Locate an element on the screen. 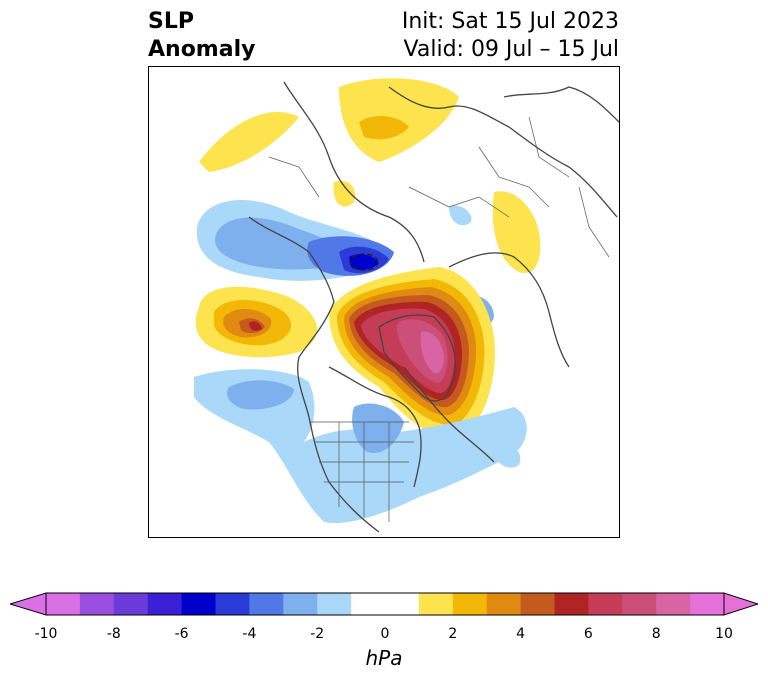 This screenshot has width=768, height=684. positive-anomaly-gulf-alaska is located at coordinates (256, 322).